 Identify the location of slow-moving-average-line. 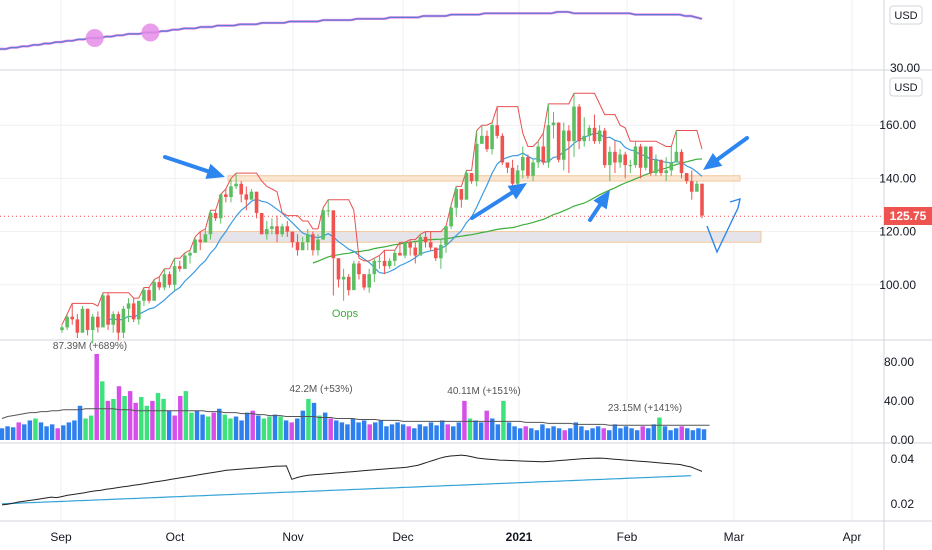
(507, 211).